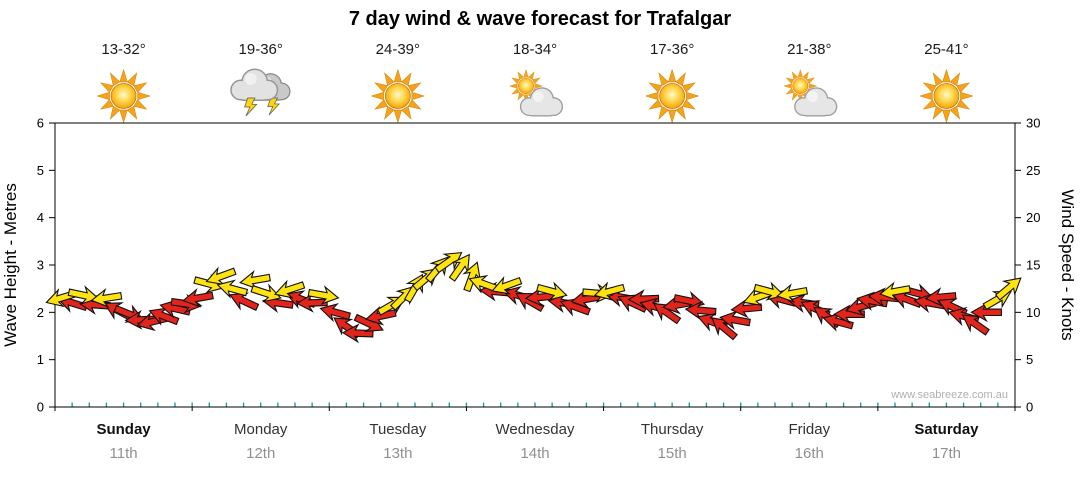 The height and width of the screenshot is (480, 1080). Describe the element at coordinates (261, 49) in the screenshot. I see `day-temperature: 19-36°` at that location.